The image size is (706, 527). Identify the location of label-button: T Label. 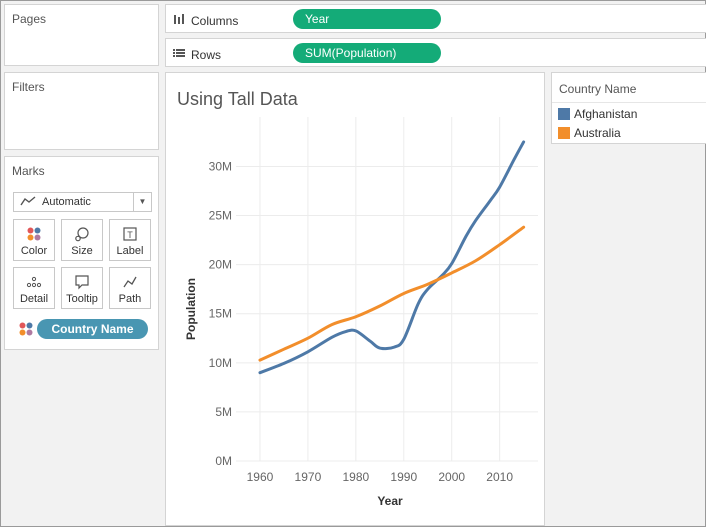
(130, 240).